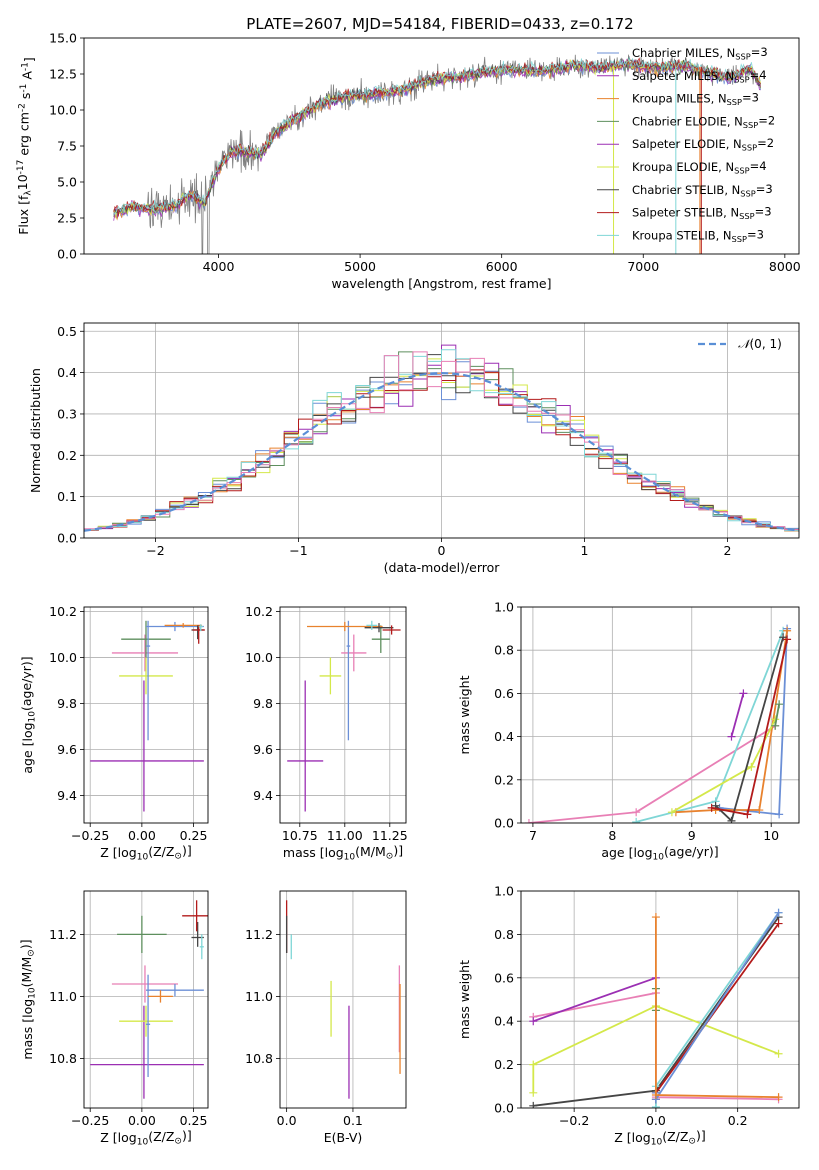 The width and height of the screenshot is (819, 1170). Describe the element at coordinates (142, 1120) in the screenshot. I see `mass_vs_Z-xtick-label: 0.00` at that location.